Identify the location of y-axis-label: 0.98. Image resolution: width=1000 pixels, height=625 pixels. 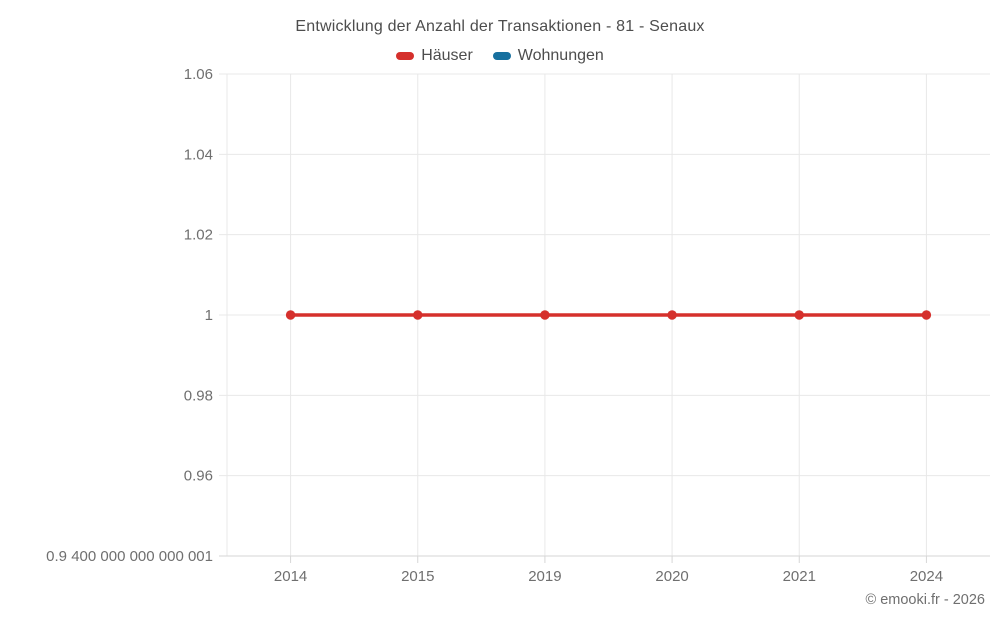
(198, 395).